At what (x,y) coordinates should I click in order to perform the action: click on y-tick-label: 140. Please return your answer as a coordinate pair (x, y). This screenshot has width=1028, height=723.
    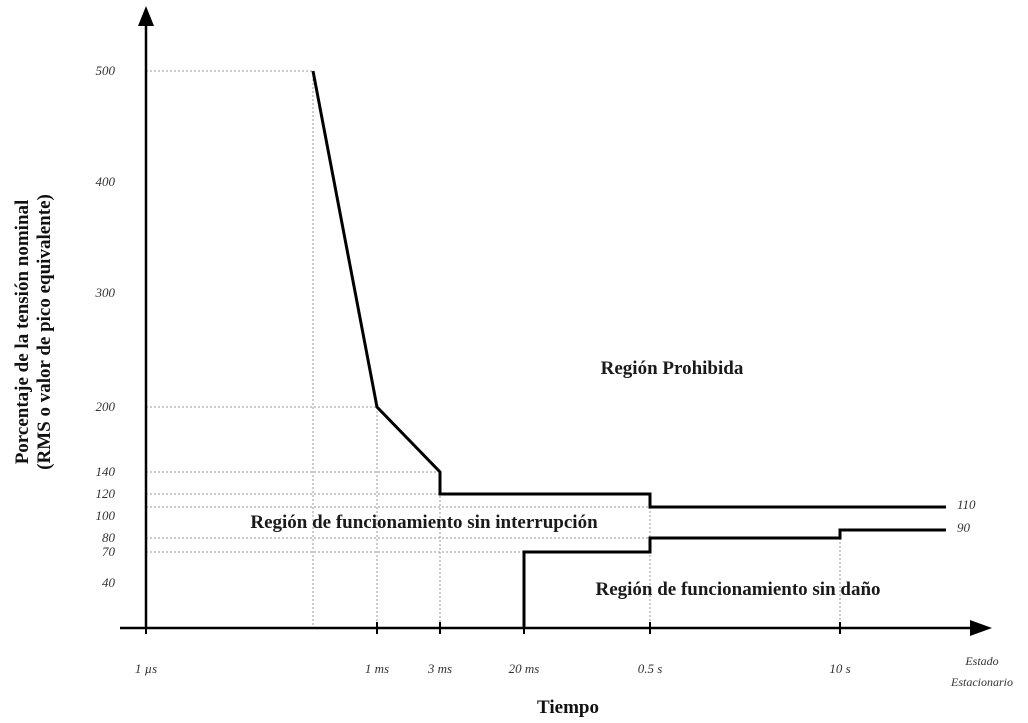
    Looking at the image, I should click on (106, 471).